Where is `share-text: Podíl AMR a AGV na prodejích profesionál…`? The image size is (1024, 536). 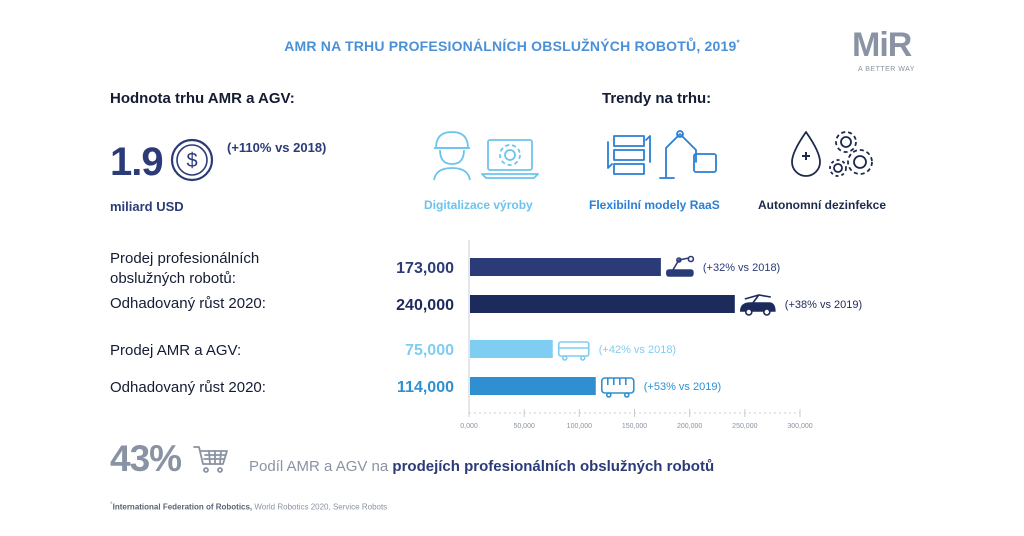
share-text: Podíl AMR a AGV na prodejích profesionál… is located at coordinates (481, 466).